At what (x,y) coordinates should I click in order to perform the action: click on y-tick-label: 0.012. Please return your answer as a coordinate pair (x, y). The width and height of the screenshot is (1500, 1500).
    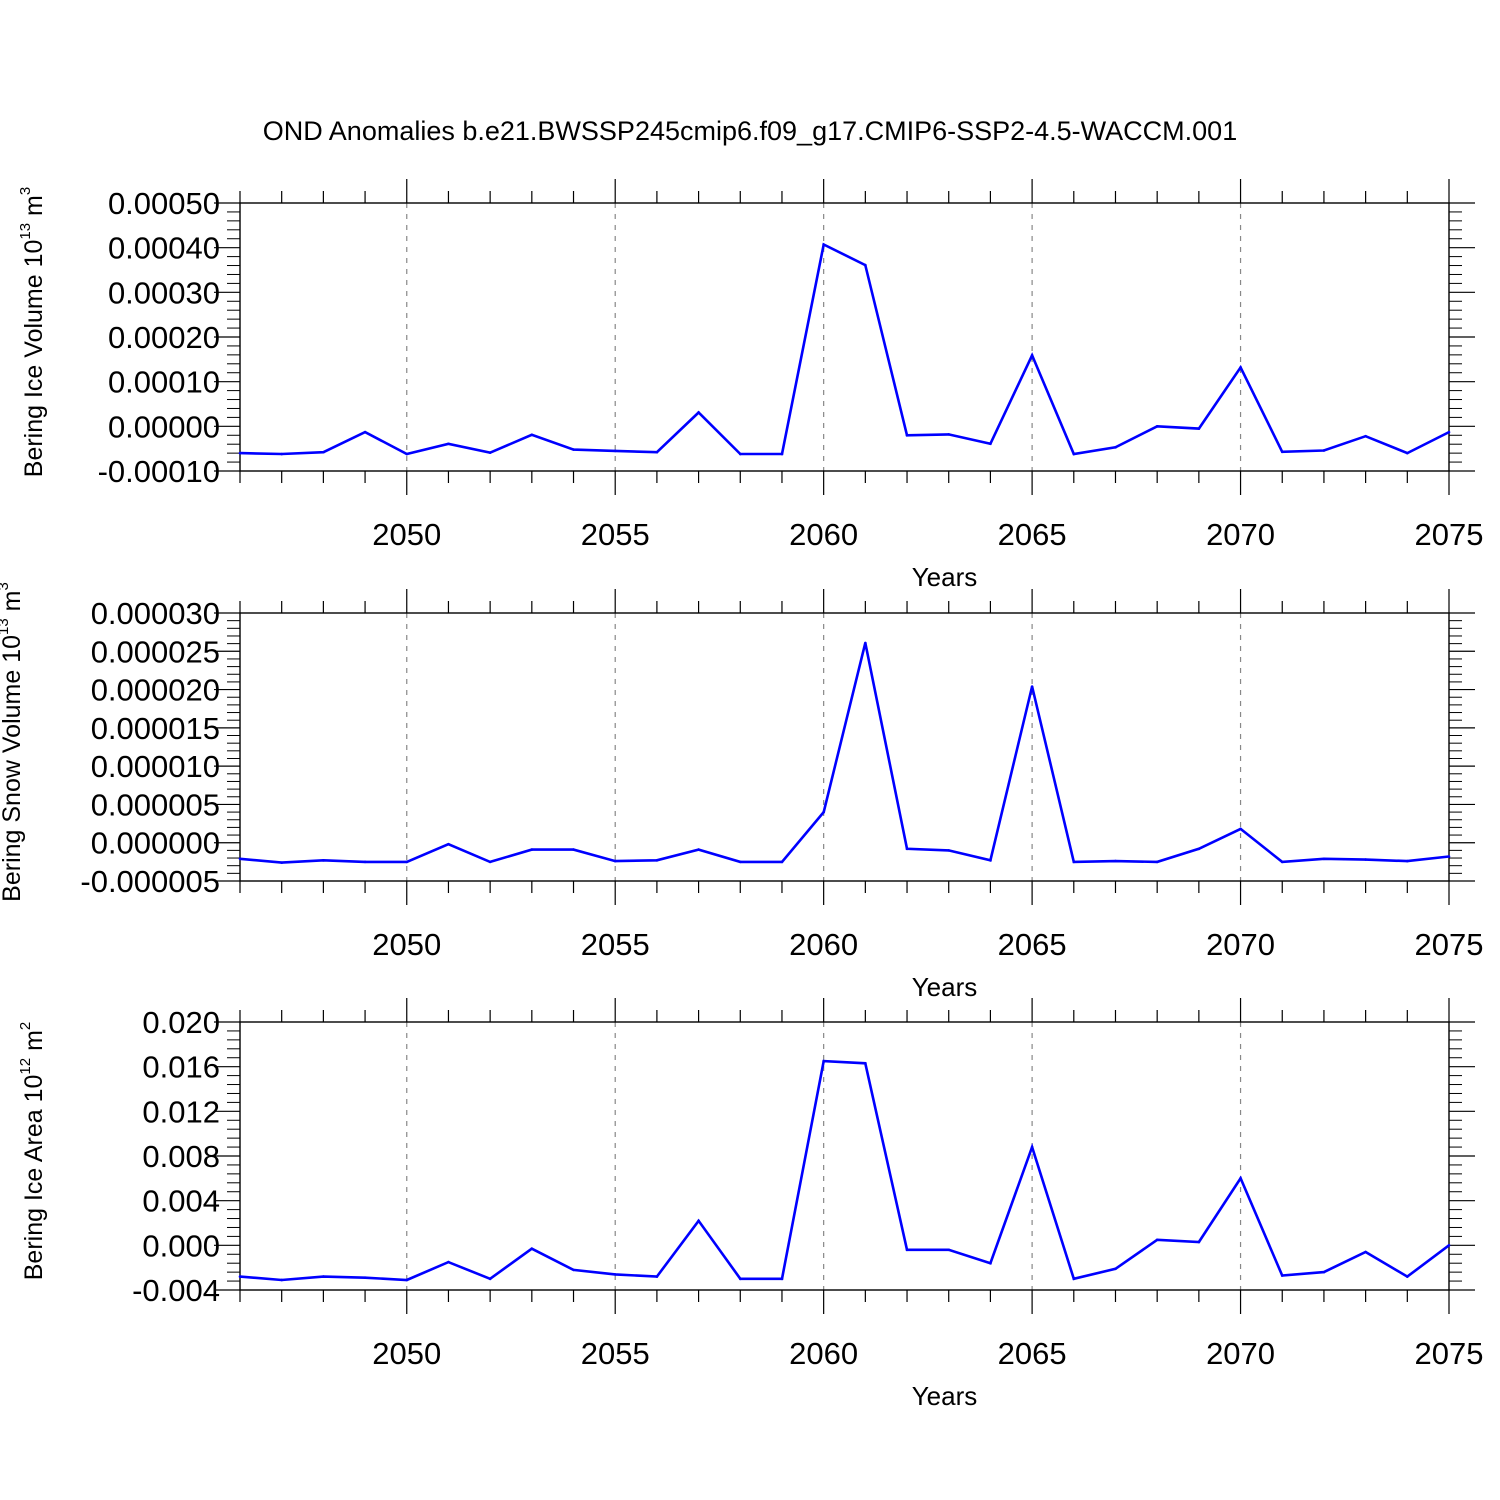
    Looking at the image, I should click on (181, 1111).